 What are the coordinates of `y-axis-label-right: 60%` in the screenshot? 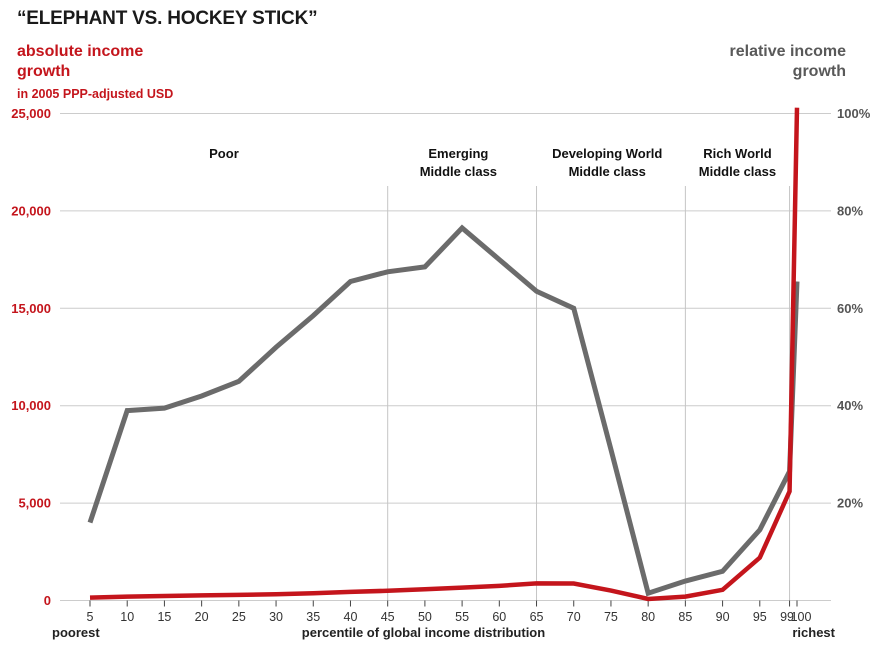 It's located at (850, 308).